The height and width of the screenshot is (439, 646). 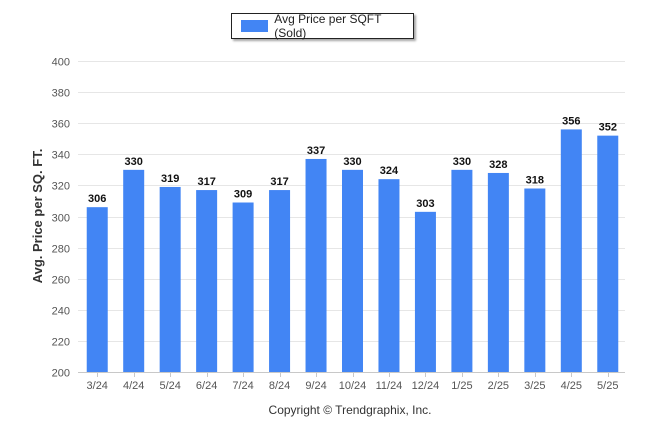 What do you see at coordinates (350, 410) in the screenshot?
I see `copyright-footer: Copyright © Trendgraphix, Inc.` at bounding box center [350, 410].